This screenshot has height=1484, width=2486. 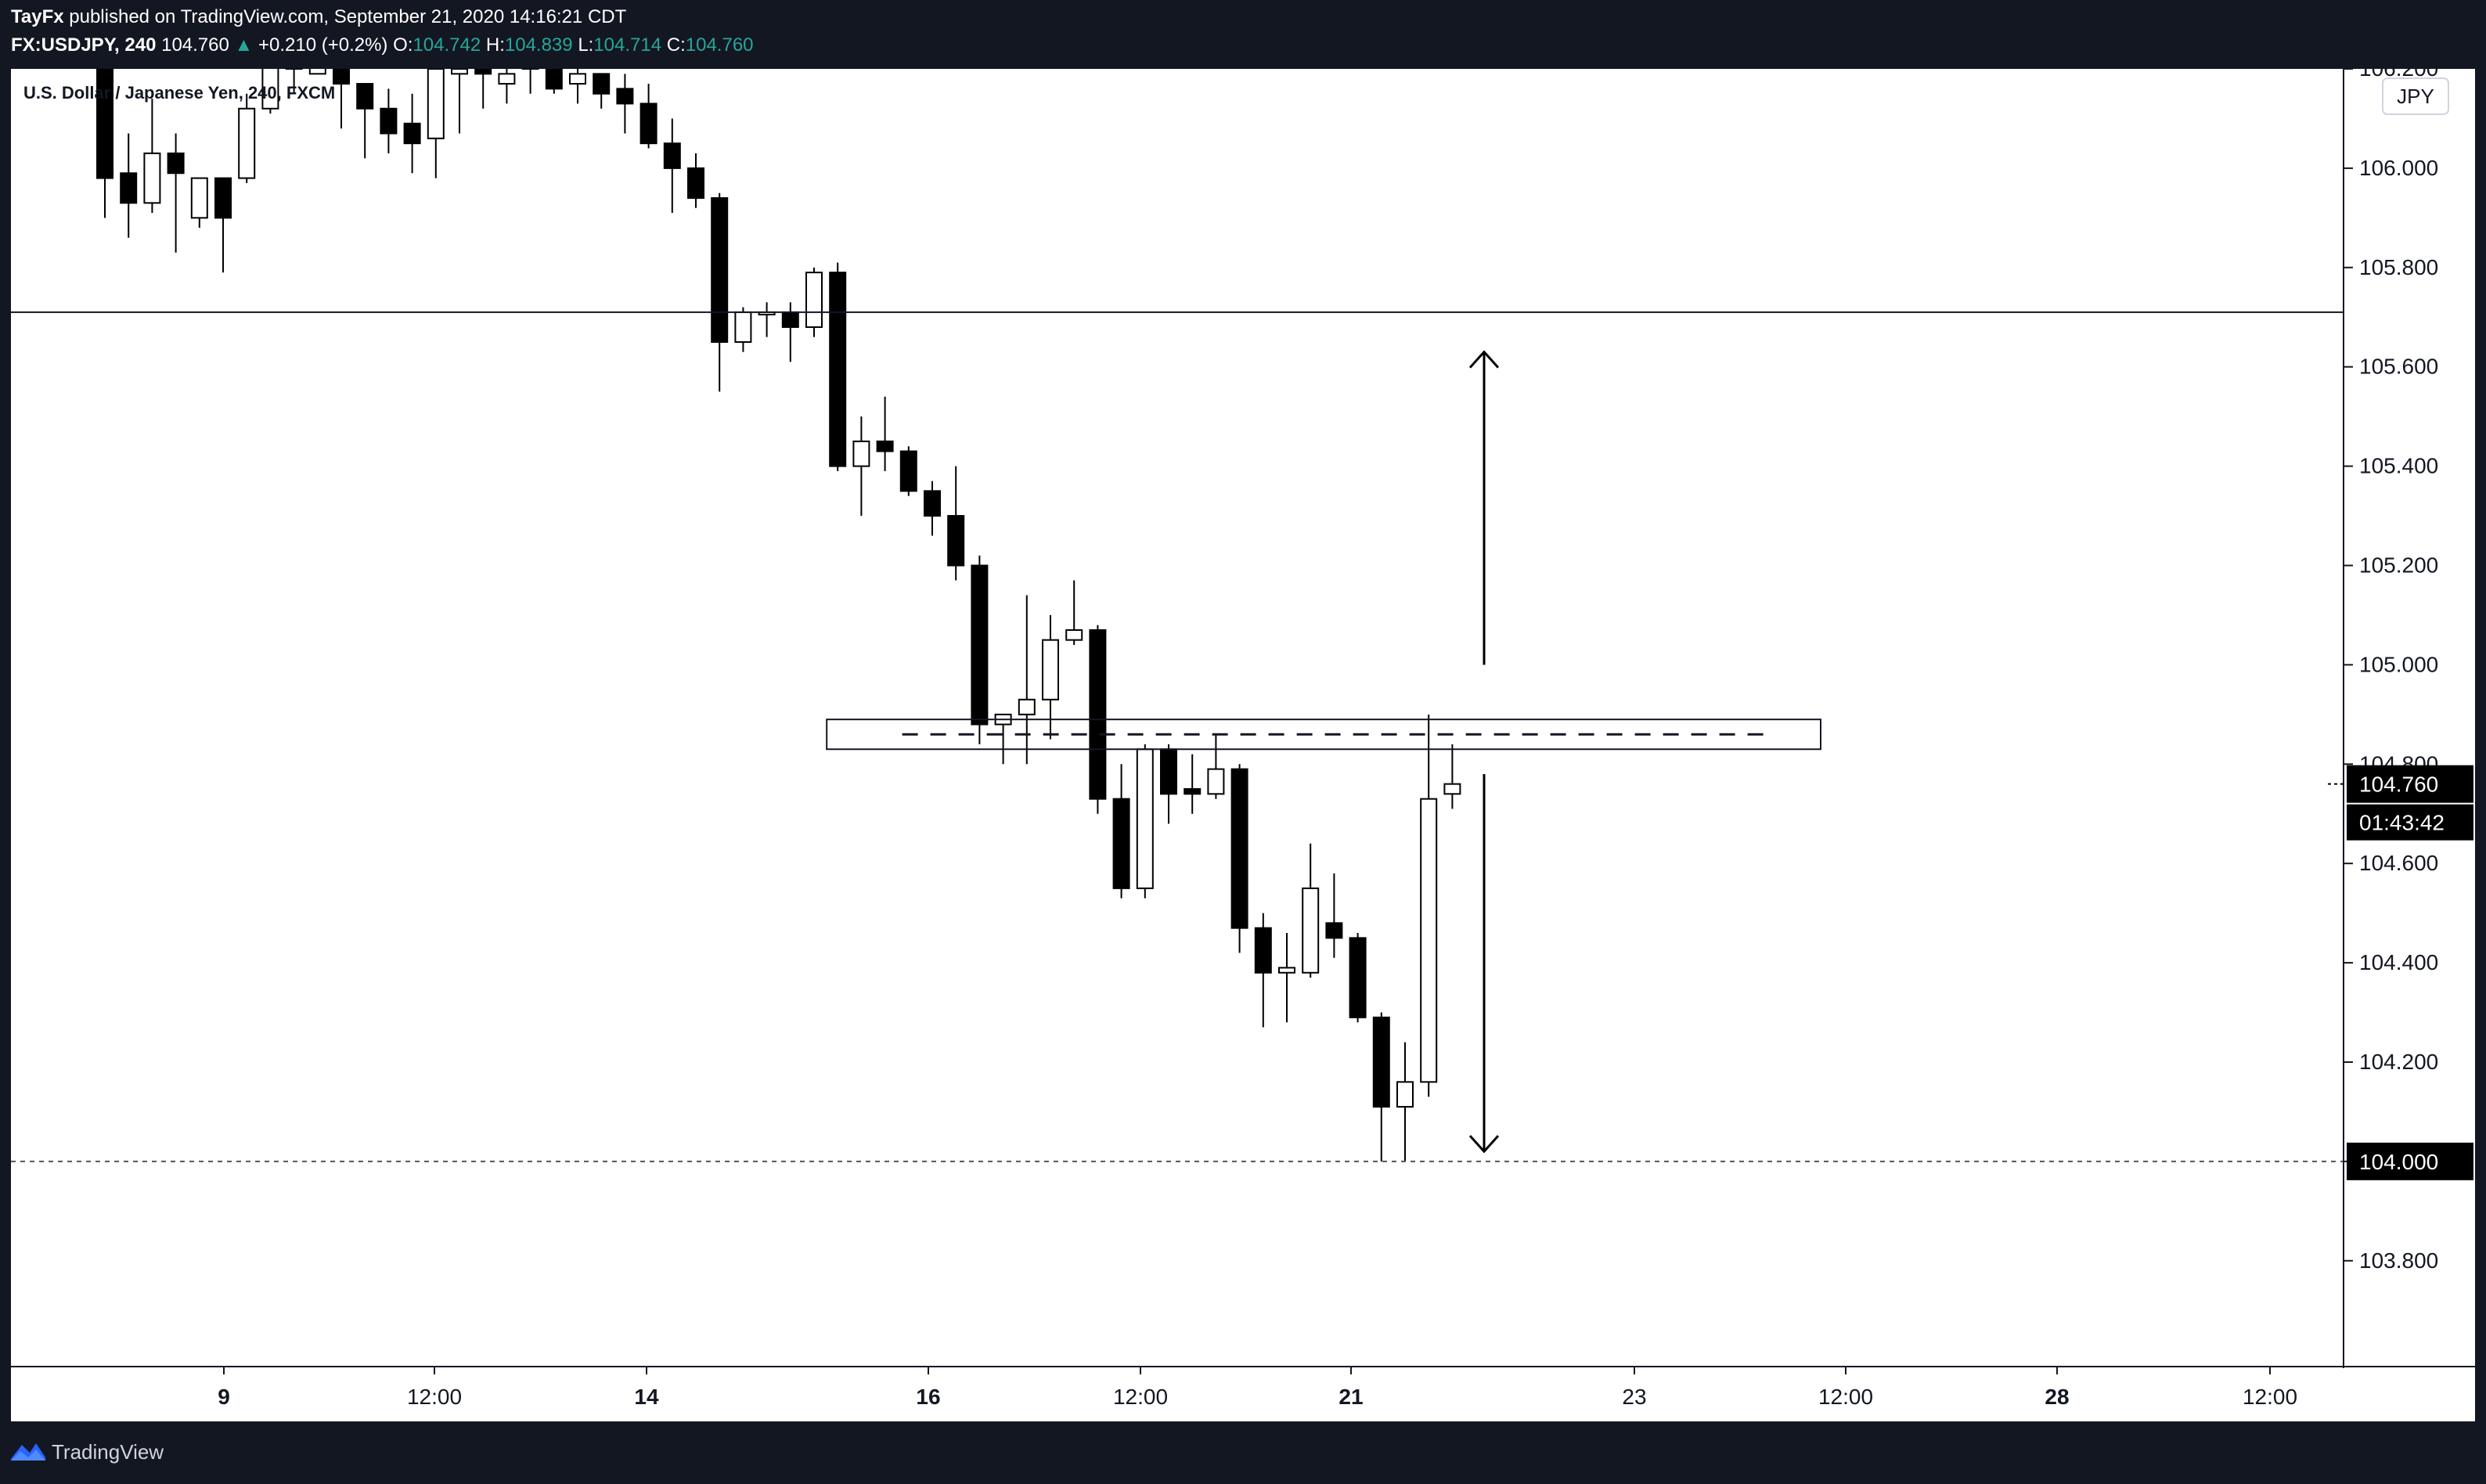 I want to click on time-tick-label: 9, so click(x=224, y=1397).